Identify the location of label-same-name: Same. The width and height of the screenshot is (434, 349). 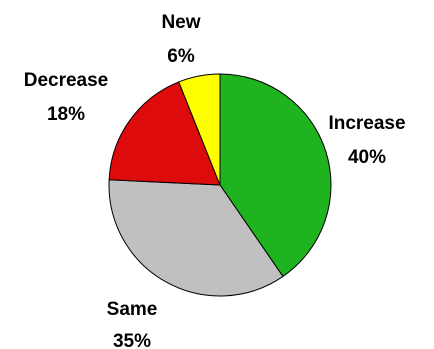
(132, 309).